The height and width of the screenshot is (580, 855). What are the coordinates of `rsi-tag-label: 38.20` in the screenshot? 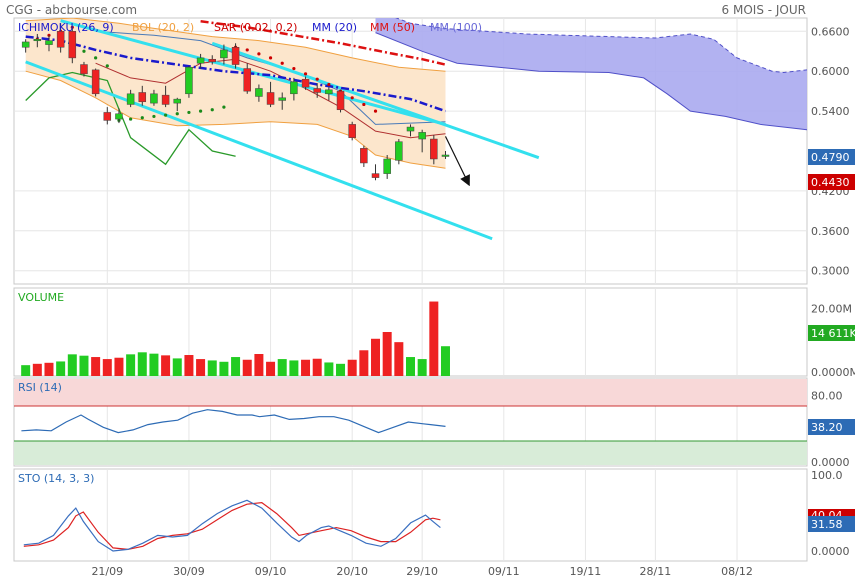 It's located at (827, 427).